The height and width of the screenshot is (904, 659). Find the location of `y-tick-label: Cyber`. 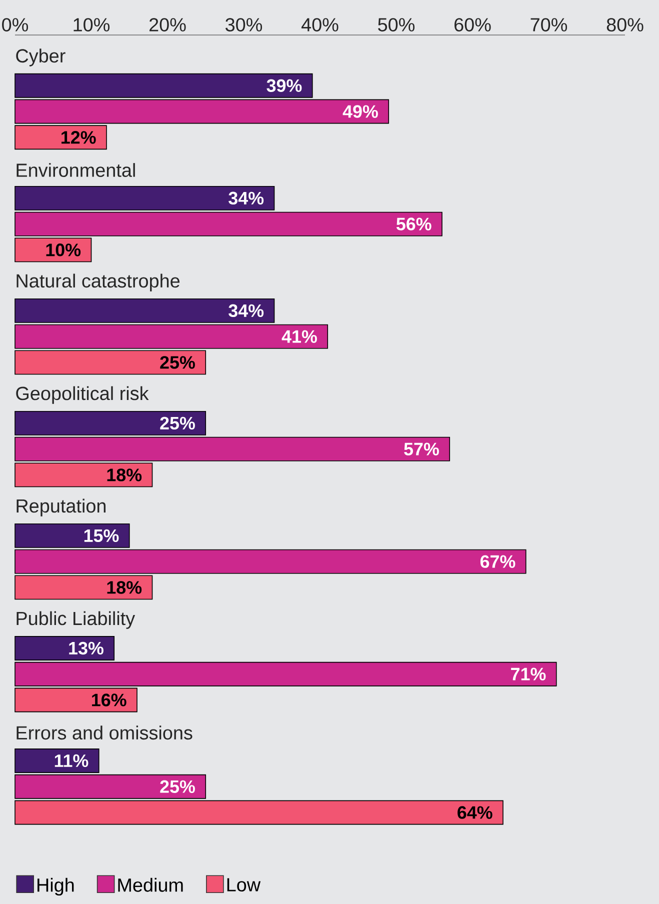

y-tick-label: Cyber is located at coordinates (41, 57).